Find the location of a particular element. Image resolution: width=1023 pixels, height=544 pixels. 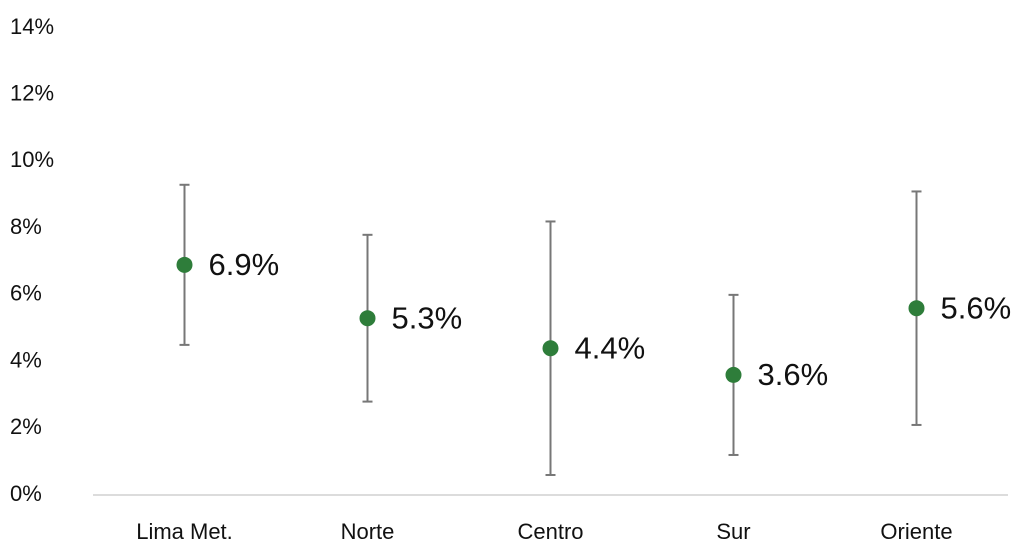

x-tick-label: Sur is located at coordinates (733, 531).